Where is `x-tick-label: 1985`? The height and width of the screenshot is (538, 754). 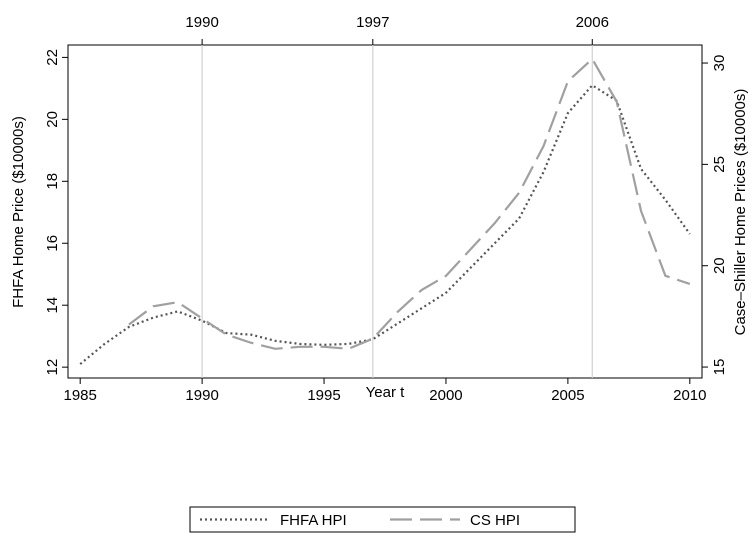
x-tick-label: 1985 is located at coordinates (80, 395).